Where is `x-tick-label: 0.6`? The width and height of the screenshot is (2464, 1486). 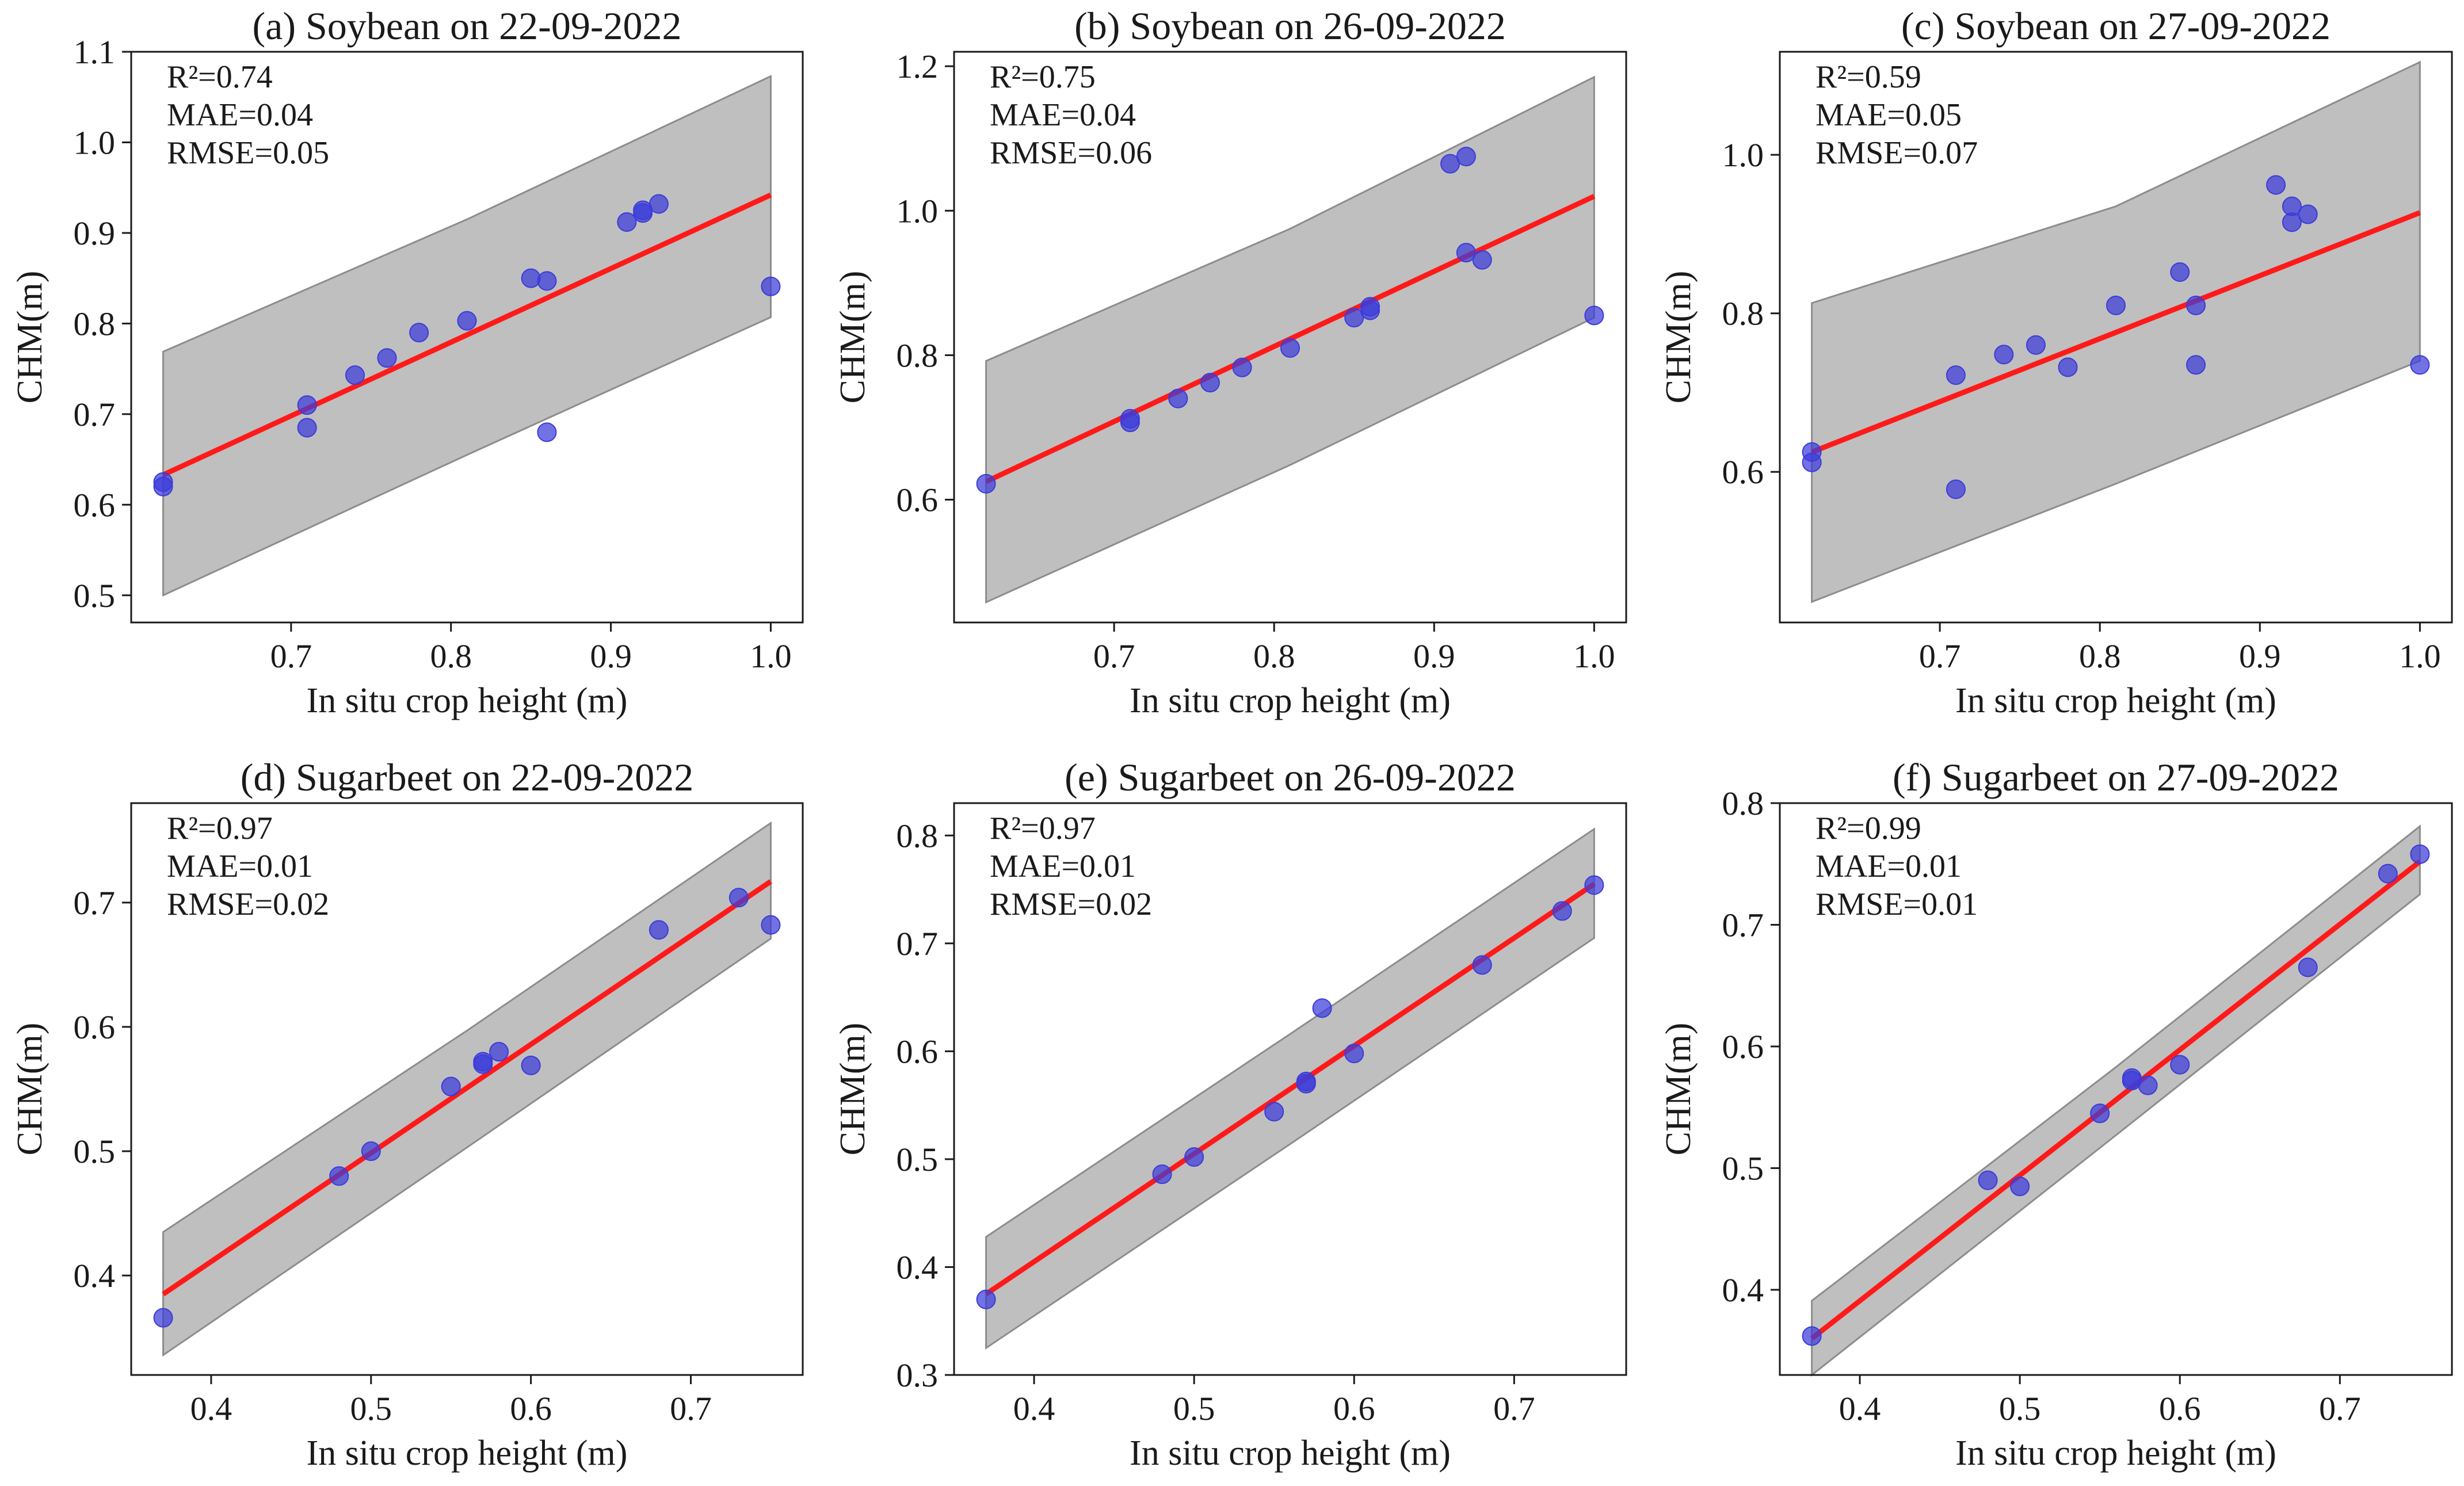 x-tick-label: 0.6 is located at coordinates (1354, 1408).